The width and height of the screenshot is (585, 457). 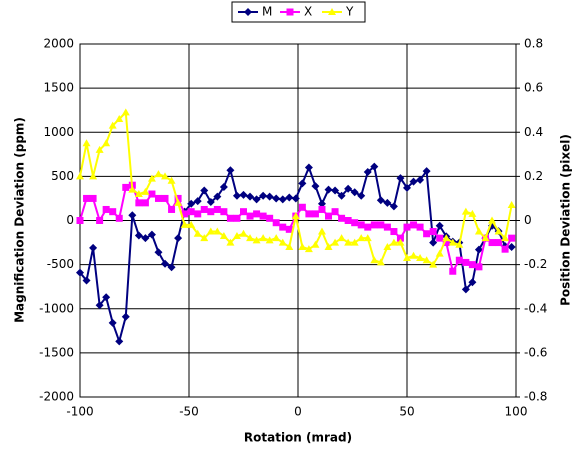 I want to click on x-tick-label: 0, so click(x=298, y=412).